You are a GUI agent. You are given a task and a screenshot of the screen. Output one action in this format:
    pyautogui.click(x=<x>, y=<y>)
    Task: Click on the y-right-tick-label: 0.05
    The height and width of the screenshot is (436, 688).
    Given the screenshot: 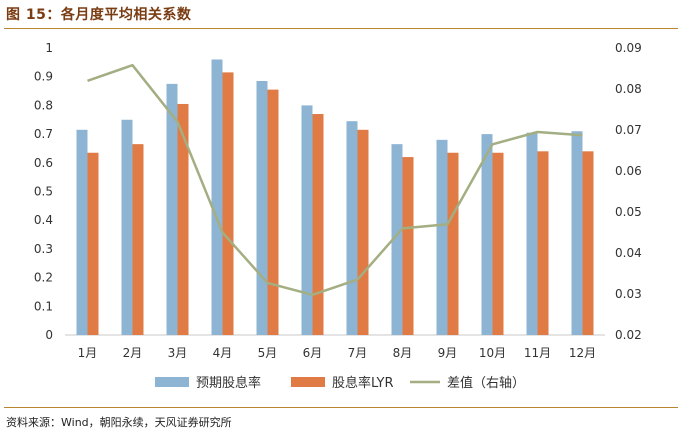 What is the action you would take?
    pyautogui.click(x=628, y=212)
    